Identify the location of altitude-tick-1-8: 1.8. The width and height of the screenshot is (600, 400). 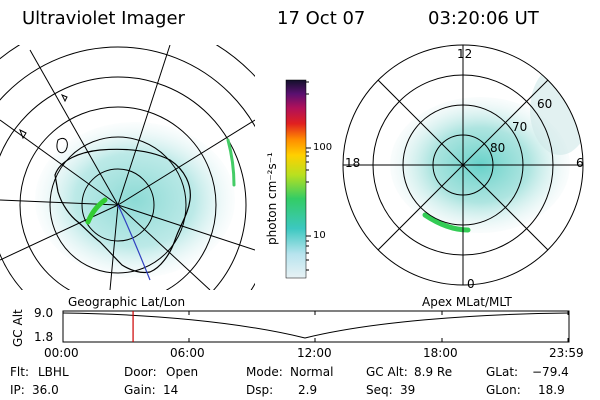
(44, 337).